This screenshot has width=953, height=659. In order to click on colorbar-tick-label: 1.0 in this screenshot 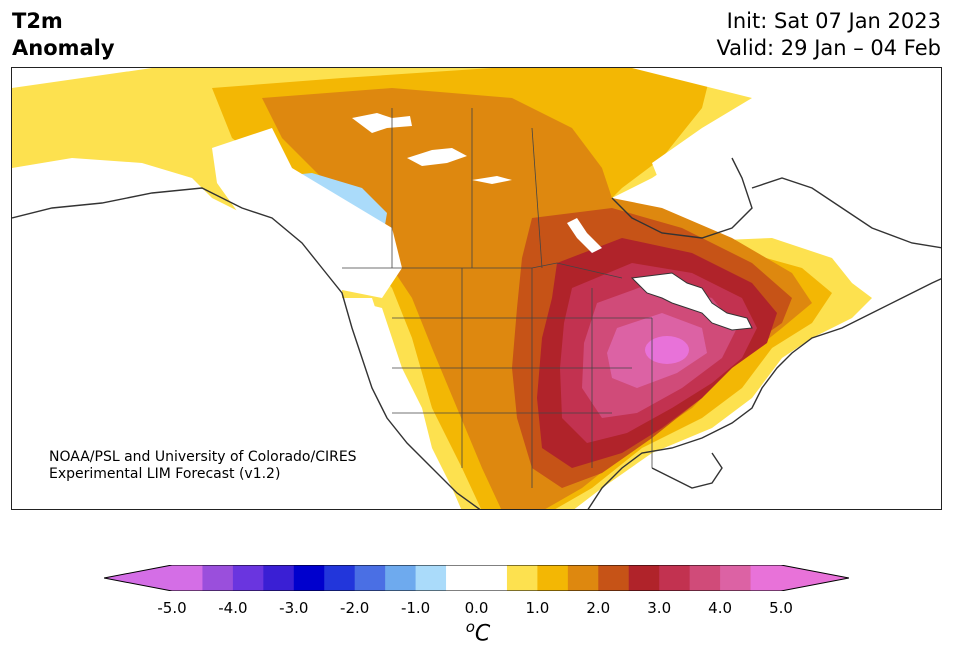, I will do `click(537, 608)`.